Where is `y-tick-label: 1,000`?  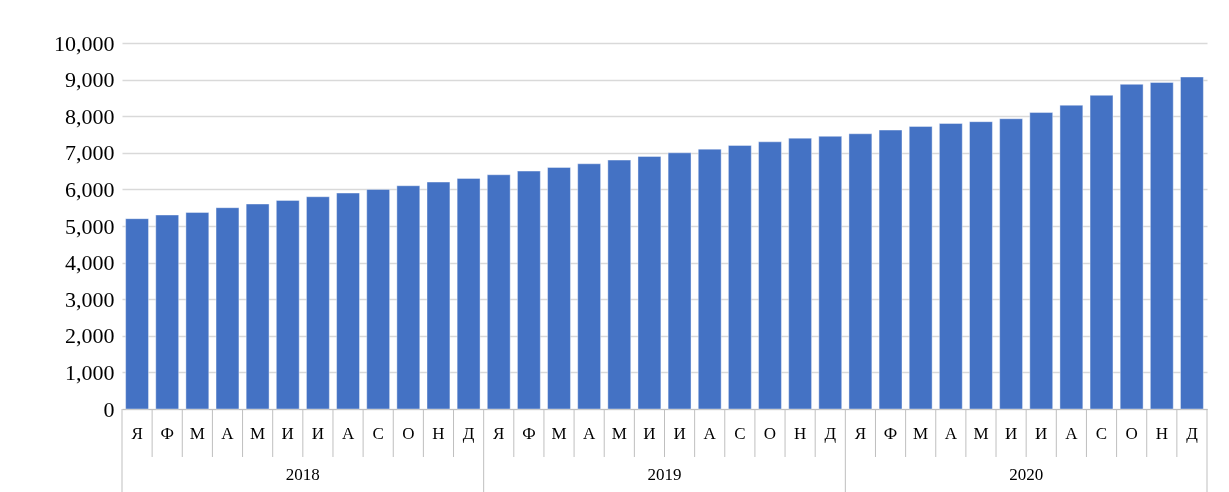 y-tick-label: 1,000 is located at coordinates (90, 372).